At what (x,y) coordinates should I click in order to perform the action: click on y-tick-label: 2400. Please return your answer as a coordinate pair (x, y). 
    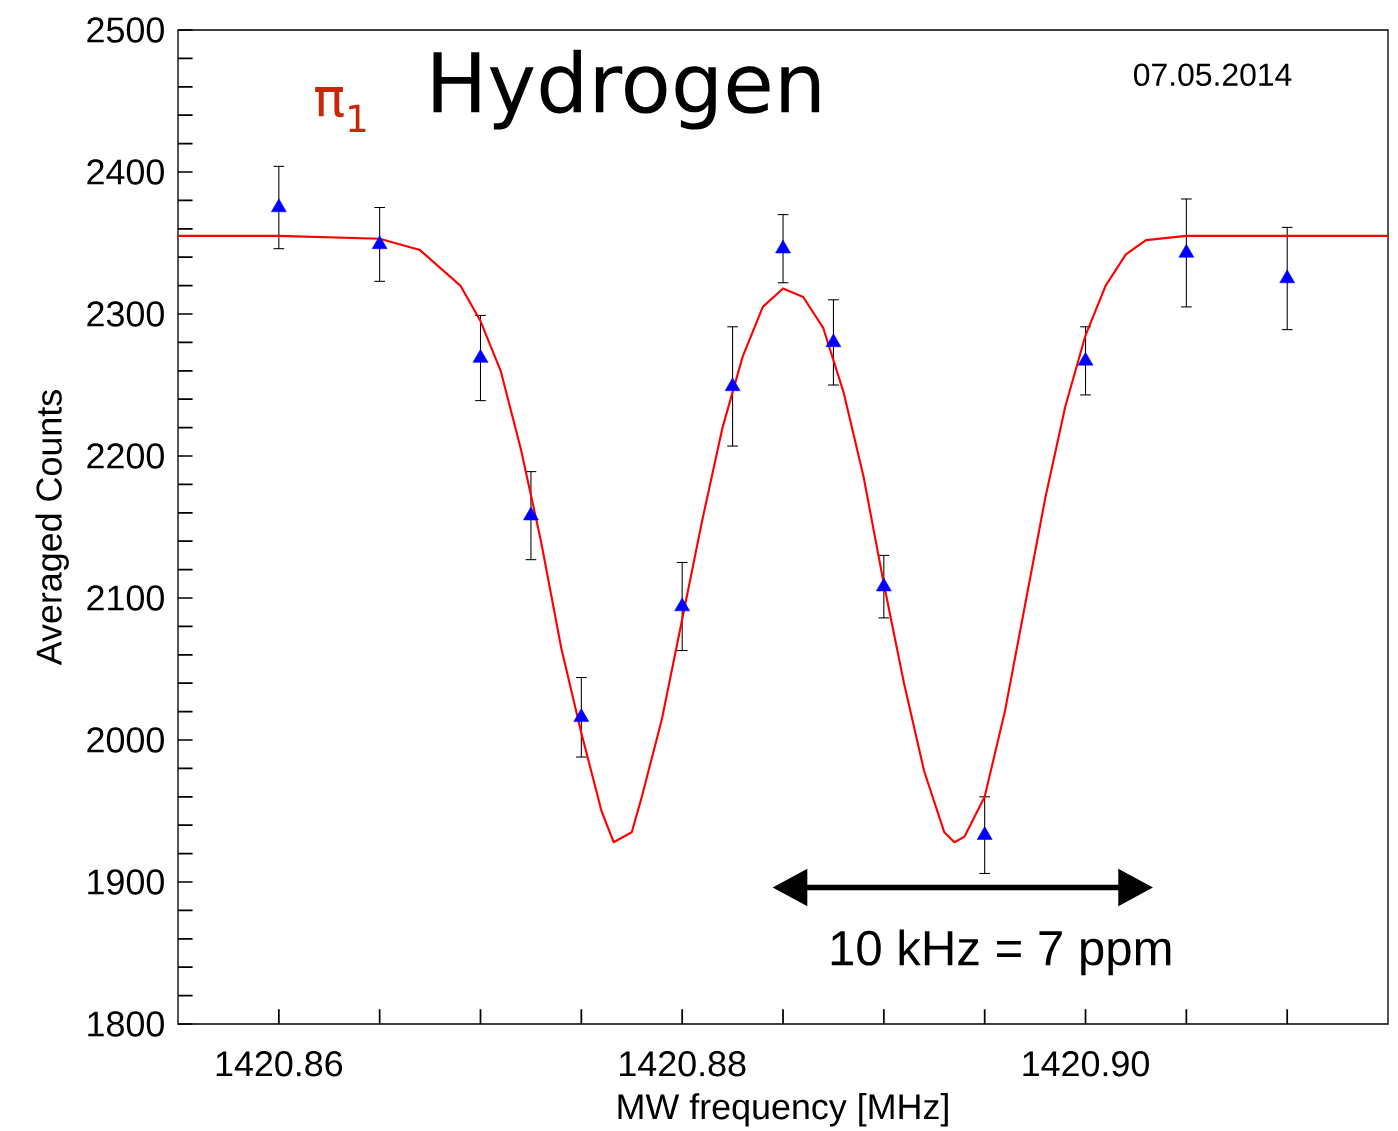
    Looking at the image, I should click on (125, 172).